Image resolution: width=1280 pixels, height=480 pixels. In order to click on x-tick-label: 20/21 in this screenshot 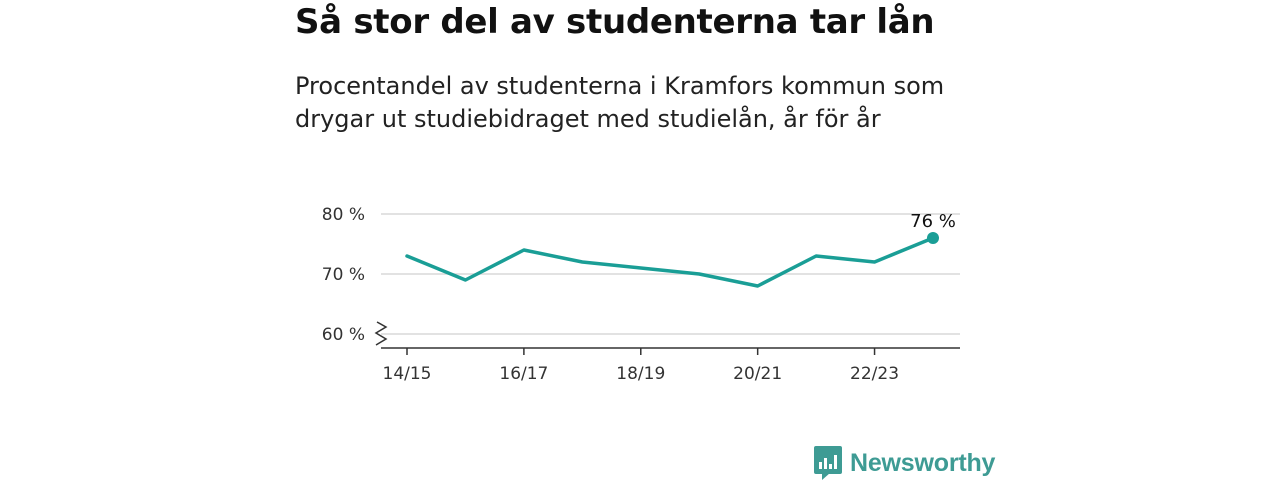, I will do `click(757, 374)`.